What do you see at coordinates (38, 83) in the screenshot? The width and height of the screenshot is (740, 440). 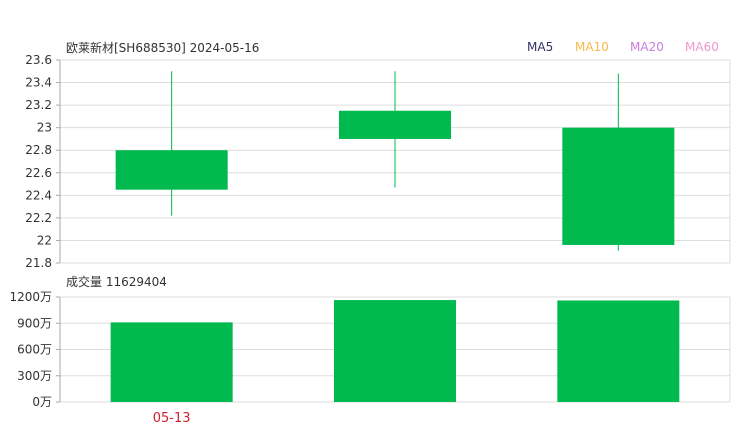 I see `price-tick-label: 23.4` at bounding box center [38, 83].